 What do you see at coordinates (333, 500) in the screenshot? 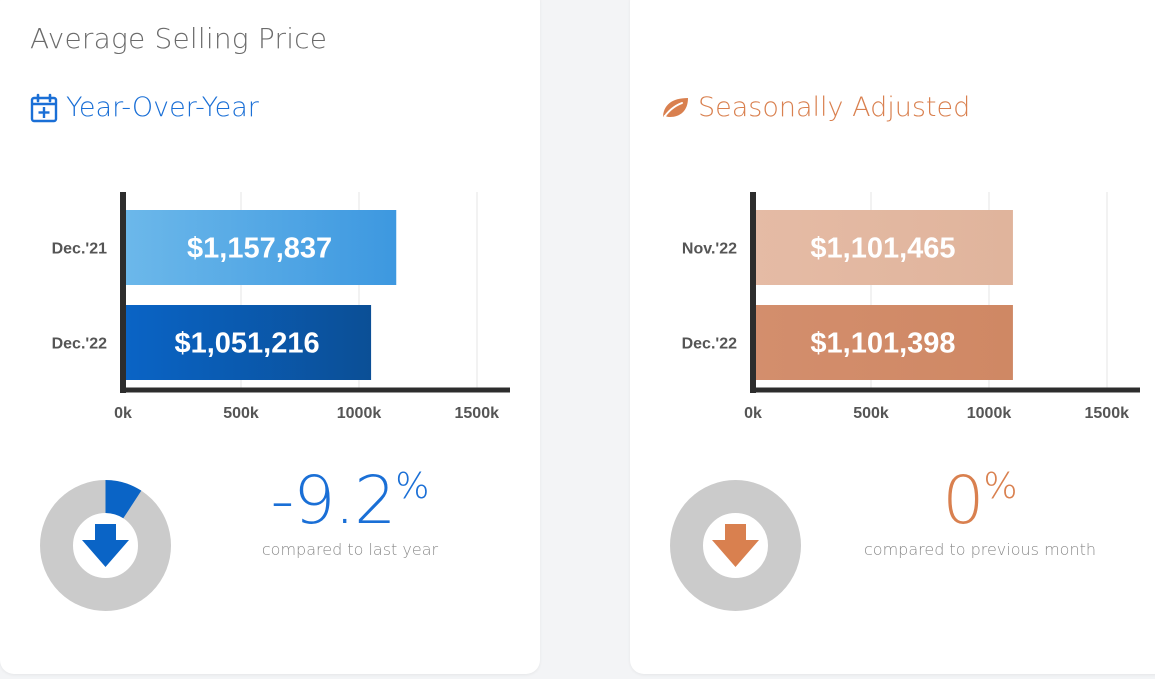
I see `change-value: -9.2` at bounding box center [333, 500].